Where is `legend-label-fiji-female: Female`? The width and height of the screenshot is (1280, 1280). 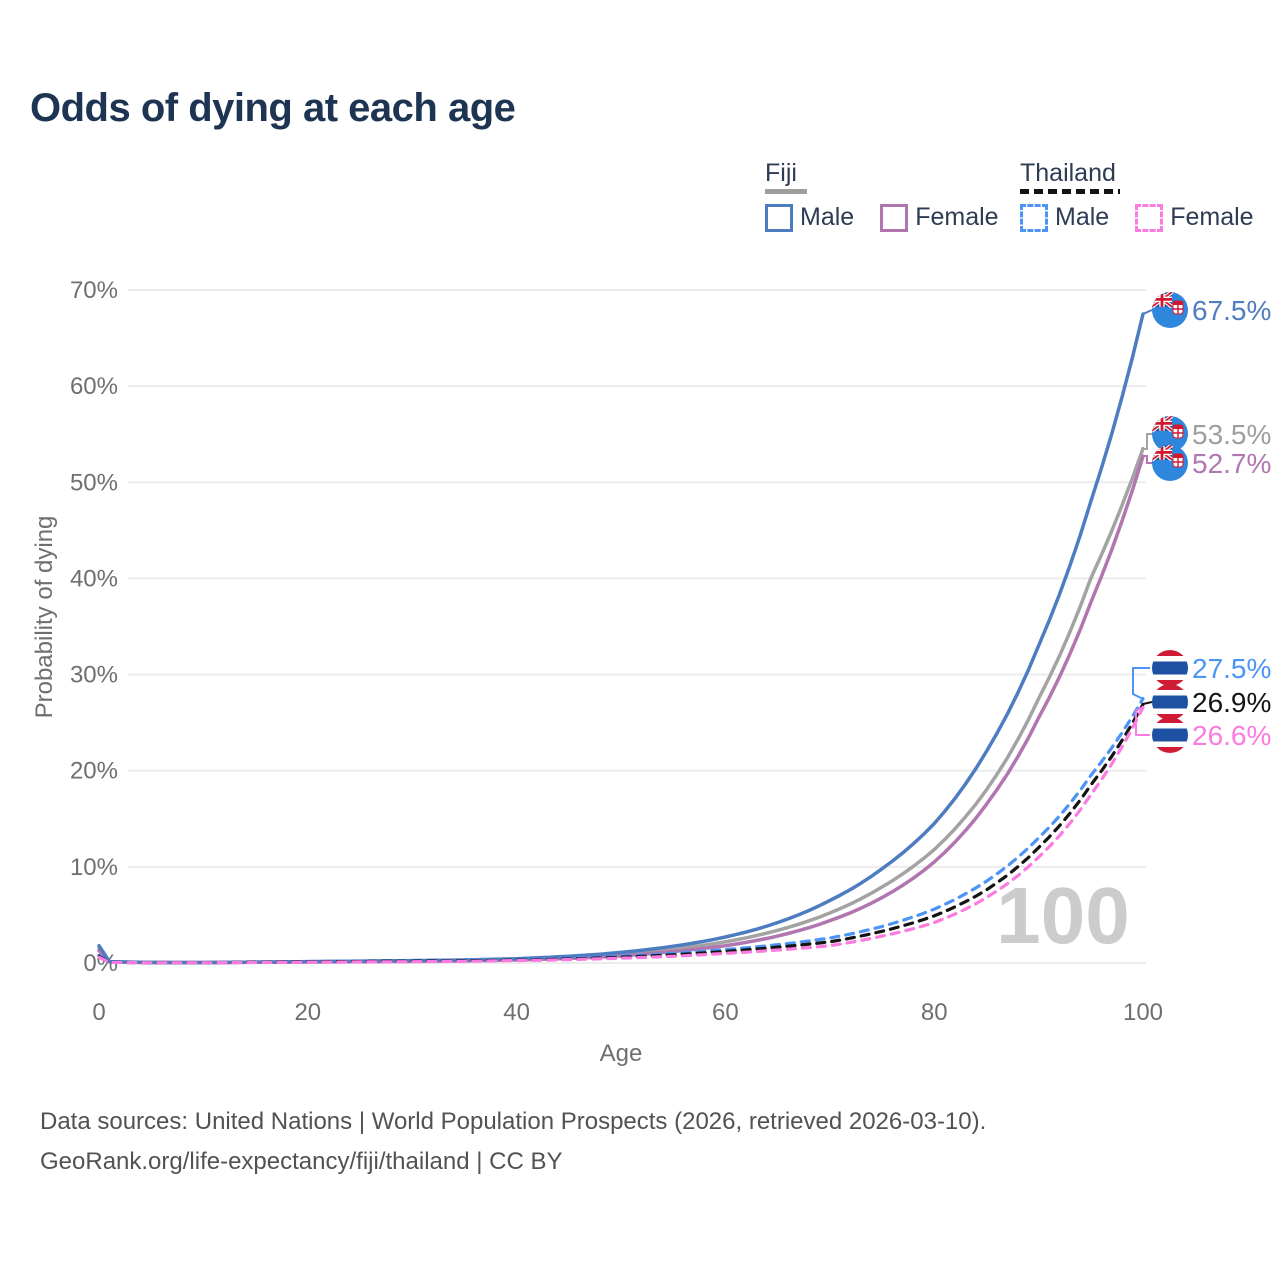 legend-label-fiji-female: Female is located at coordinates (957, 217).